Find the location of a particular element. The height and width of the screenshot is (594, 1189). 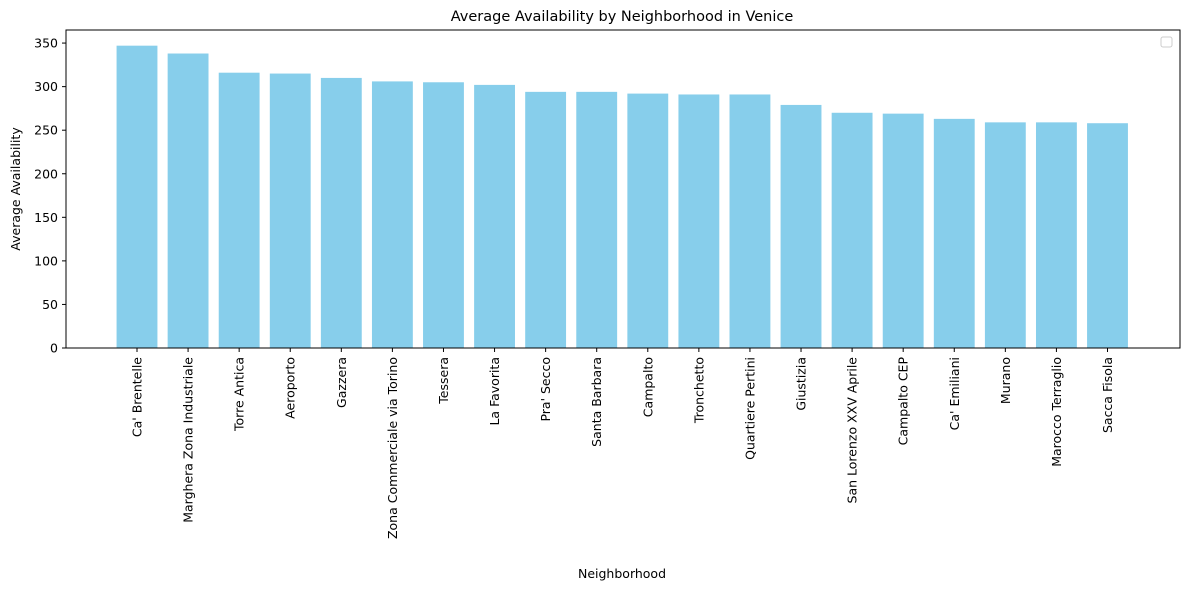

x-tick-label: Marghera Zona Industriale is located at coordinates (188, 440).